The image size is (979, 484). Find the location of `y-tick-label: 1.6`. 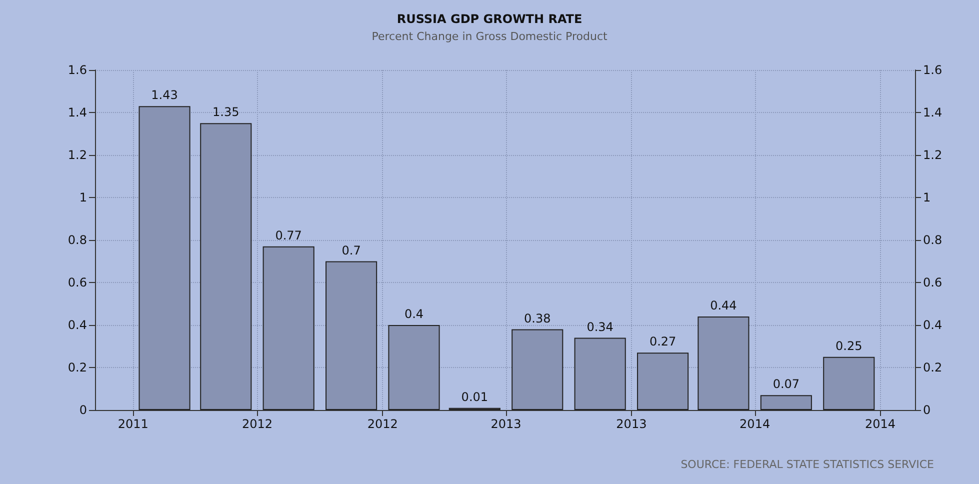

y-tick-label: 1.6 is located at coordinates (77, 70).